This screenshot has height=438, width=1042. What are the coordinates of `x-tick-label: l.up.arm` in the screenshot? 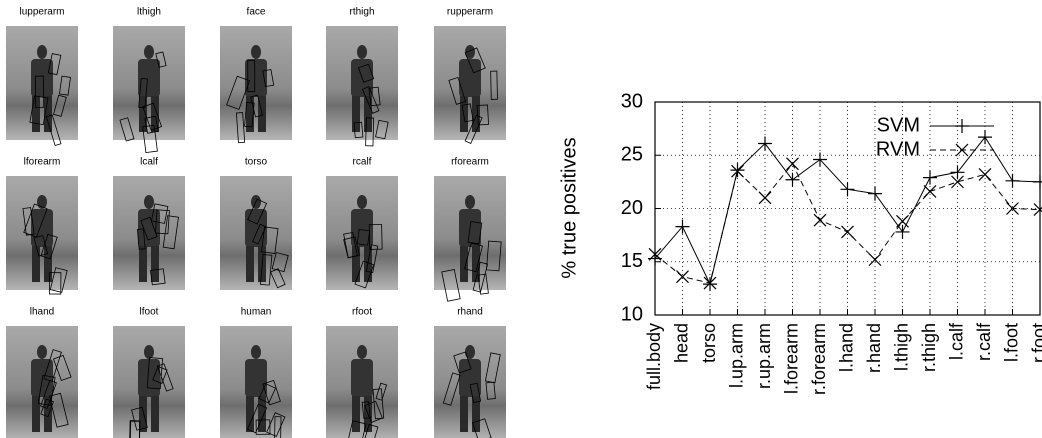 It's located at (736, 355).